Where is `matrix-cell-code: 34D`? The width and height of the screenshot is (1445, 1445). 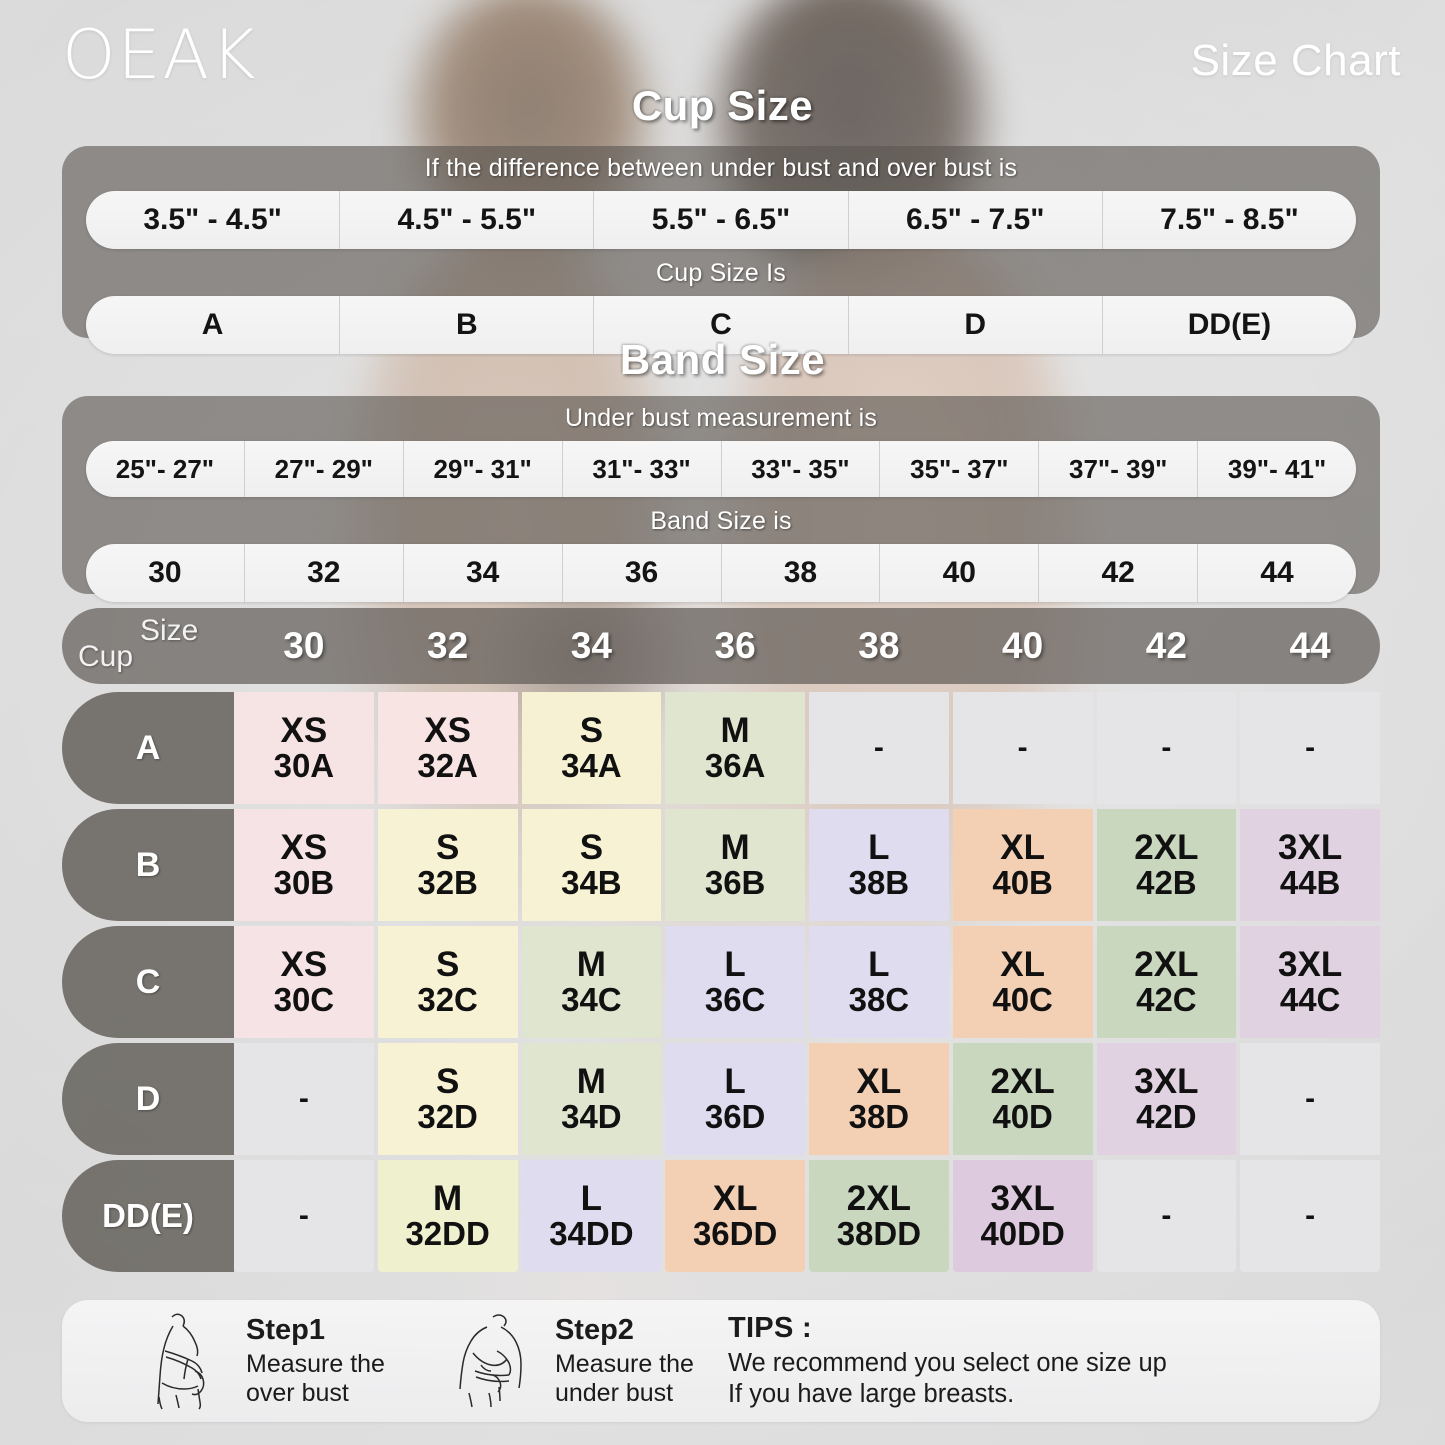
matrix-cell-code: 34D is located at coordinates (591, 1117).